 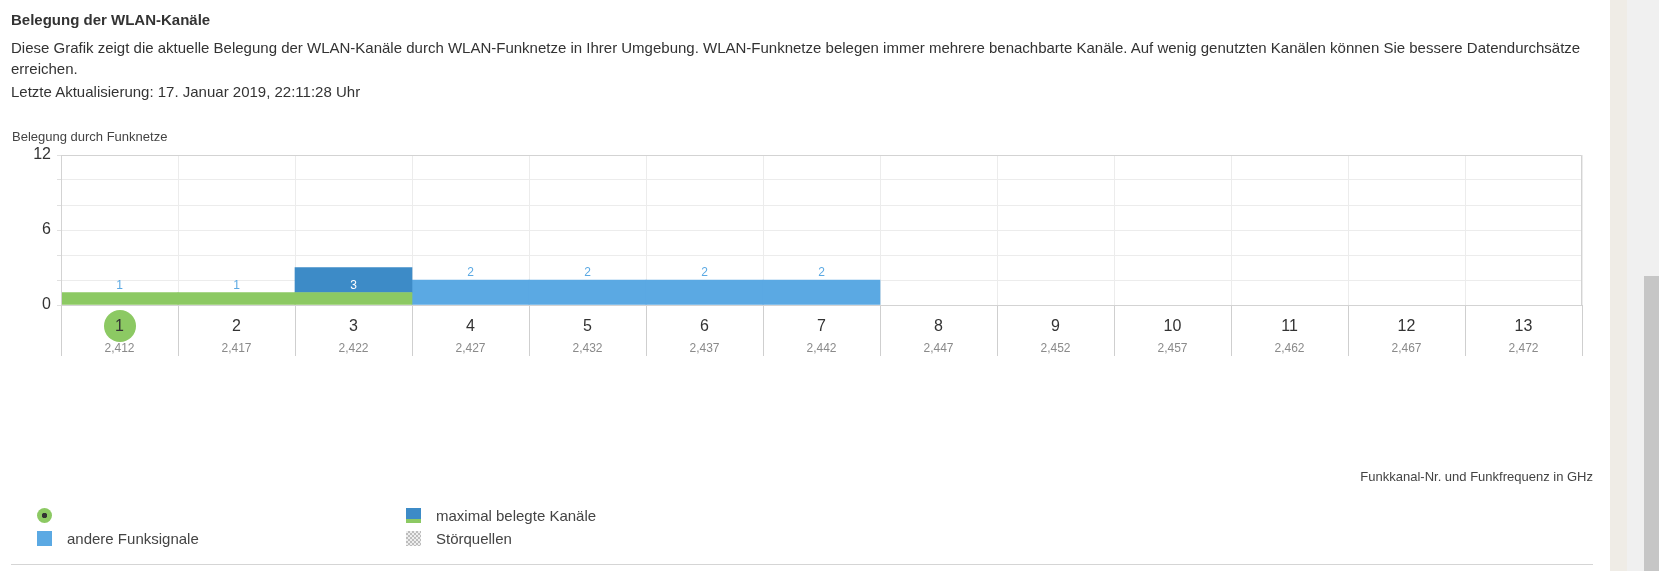 What do you see at coordinates (90, 136) in the screenshot?
I see `y-axis-title: Belegung durch Funknetze` at bounding box center [90, 136].